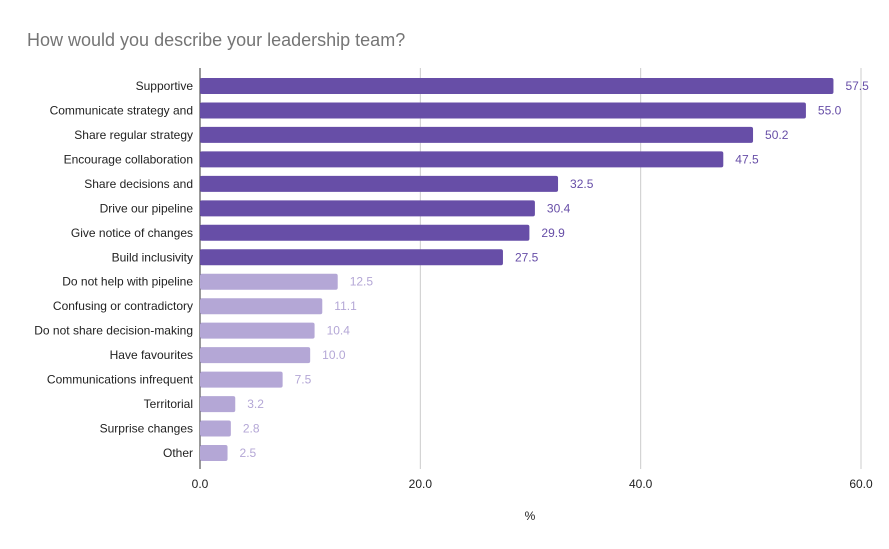  I want to click on data-label: 30.4, so click(559, 208).